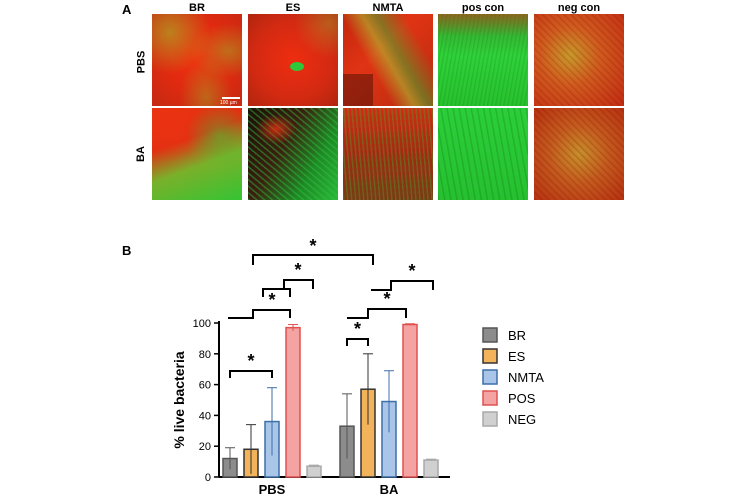 The height and width of the screenshot is (500, 750). I want to click on column-label-pos-con: pos con, so click(483, 8).